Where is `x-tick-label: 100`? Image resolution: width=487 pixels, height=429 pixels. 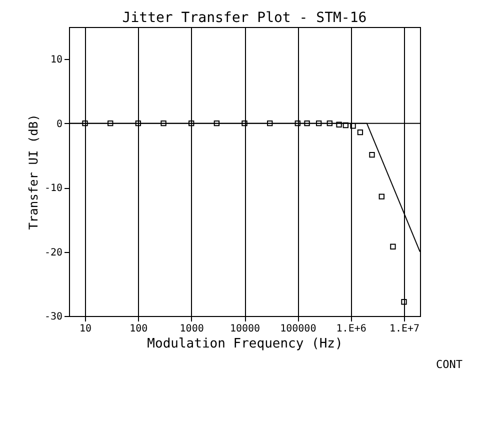
x-tick-label: 100 is located at coordinates (139, 329).